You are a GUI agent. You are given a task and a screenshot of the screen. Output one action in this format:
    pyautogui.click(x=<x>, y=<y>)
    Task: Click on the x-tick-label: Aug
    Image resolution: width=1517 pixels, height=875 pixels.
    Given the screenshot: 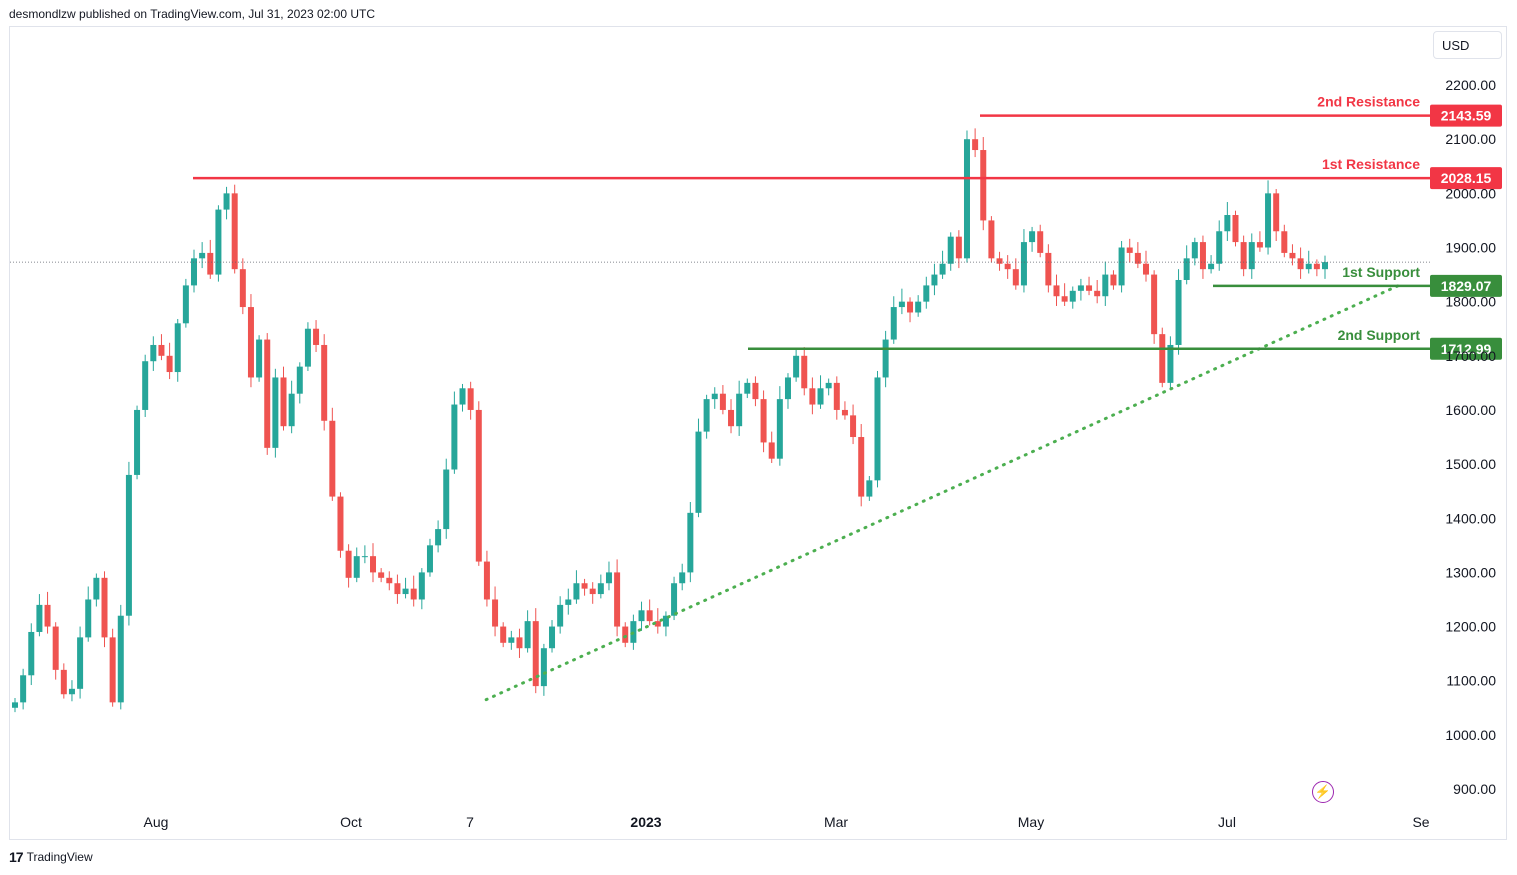 What is the action you would take?
    pyautogui.click(x=156, y=822)
    